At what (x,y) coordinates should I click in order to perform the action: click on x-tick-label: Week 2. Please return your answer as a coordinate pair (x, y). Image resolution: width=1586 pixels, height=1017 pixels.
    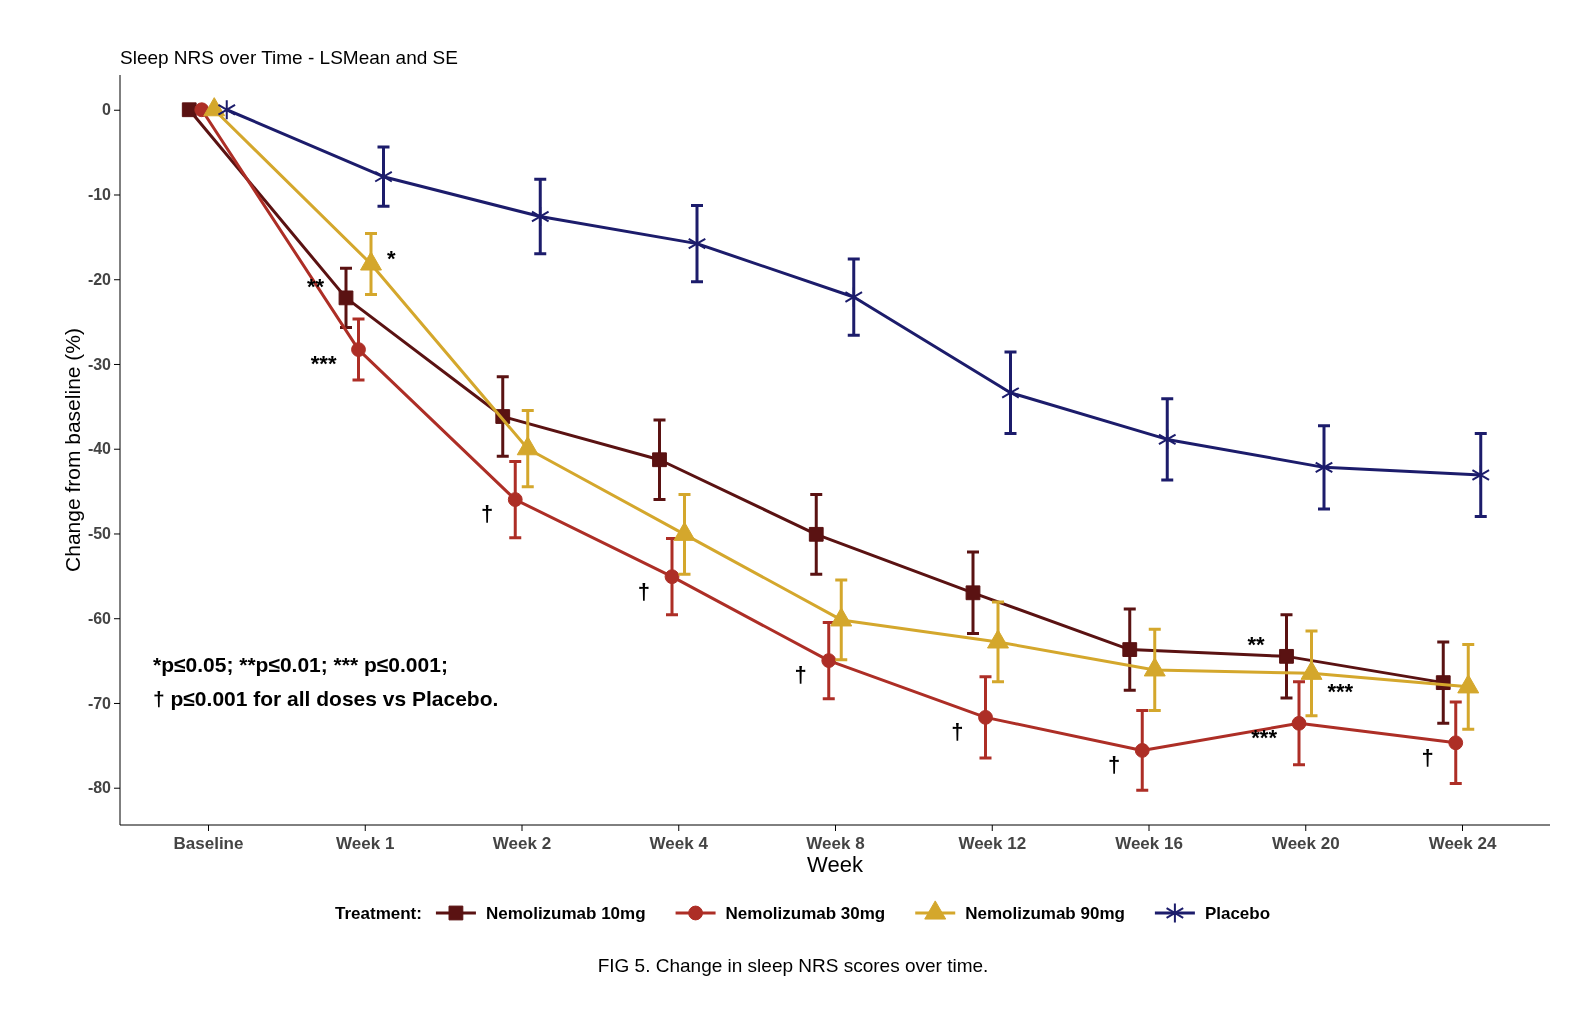
    Looking at the image, I should click on (522, 844).